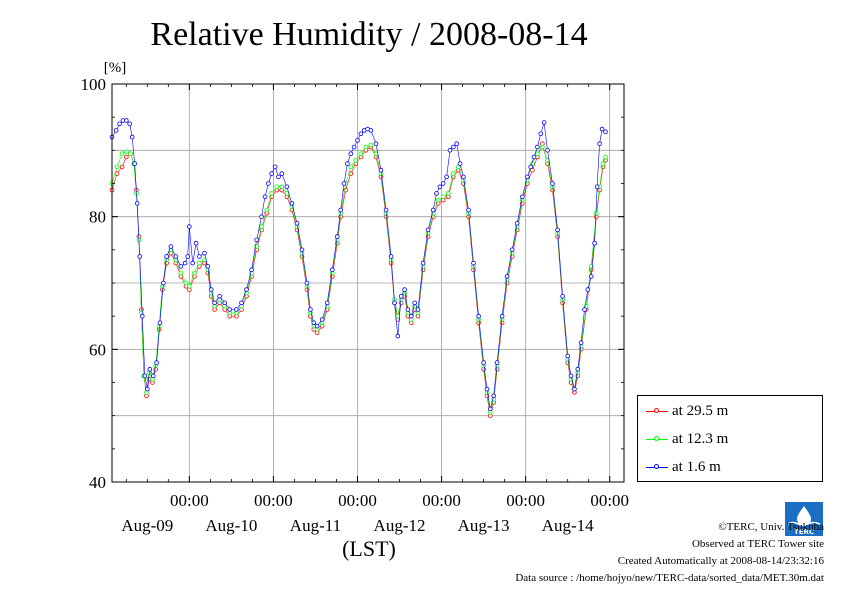 The image size is (842, 595). Describe the element at coordinates (757, 544) in the screenshot. I see `observed-text: Observed at TERC Tower site` at that location.